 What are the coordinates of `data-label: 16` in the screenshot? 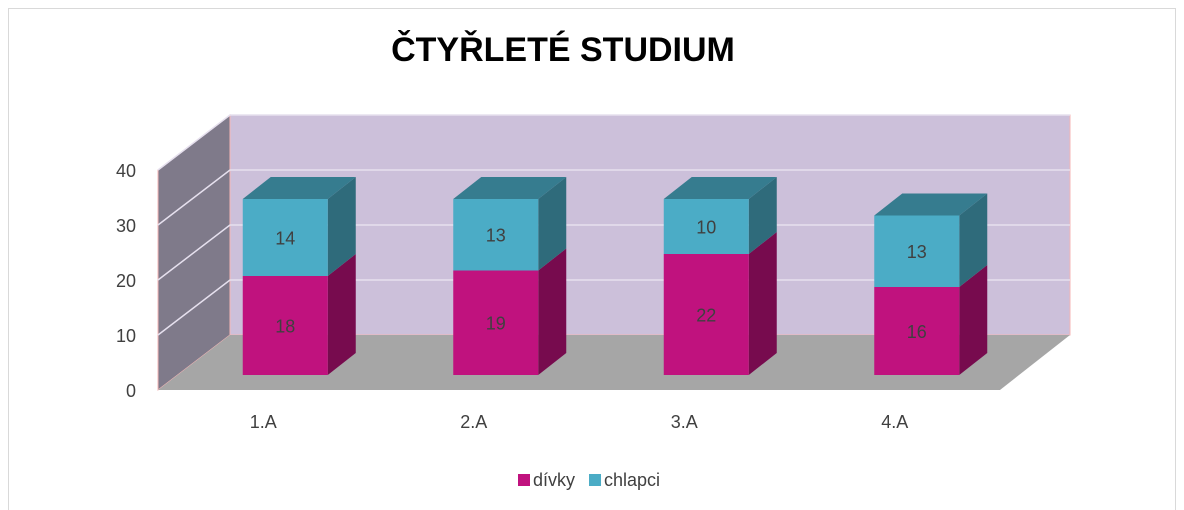 It's located at (917, 332).